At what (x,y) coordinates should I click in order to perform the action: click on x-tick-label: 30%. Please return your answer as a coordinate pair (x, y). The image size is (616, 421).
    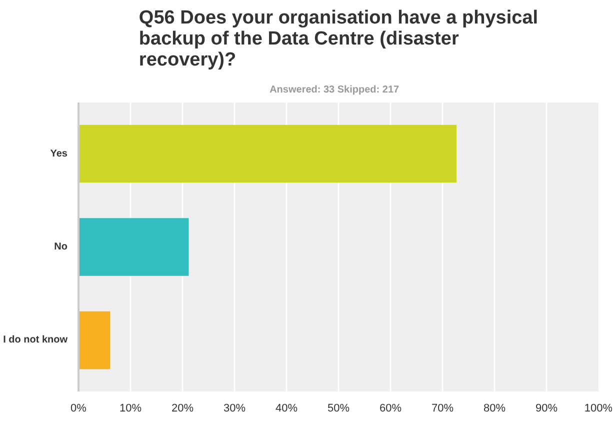
    Looking at the image, I should click on (234, 408).